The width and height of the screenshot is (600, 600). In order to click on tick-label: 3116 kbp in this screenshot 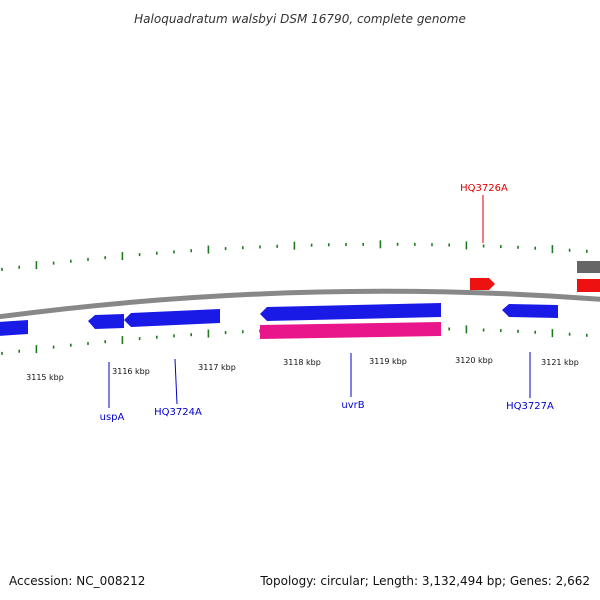, I will do `click(131, 371)`.